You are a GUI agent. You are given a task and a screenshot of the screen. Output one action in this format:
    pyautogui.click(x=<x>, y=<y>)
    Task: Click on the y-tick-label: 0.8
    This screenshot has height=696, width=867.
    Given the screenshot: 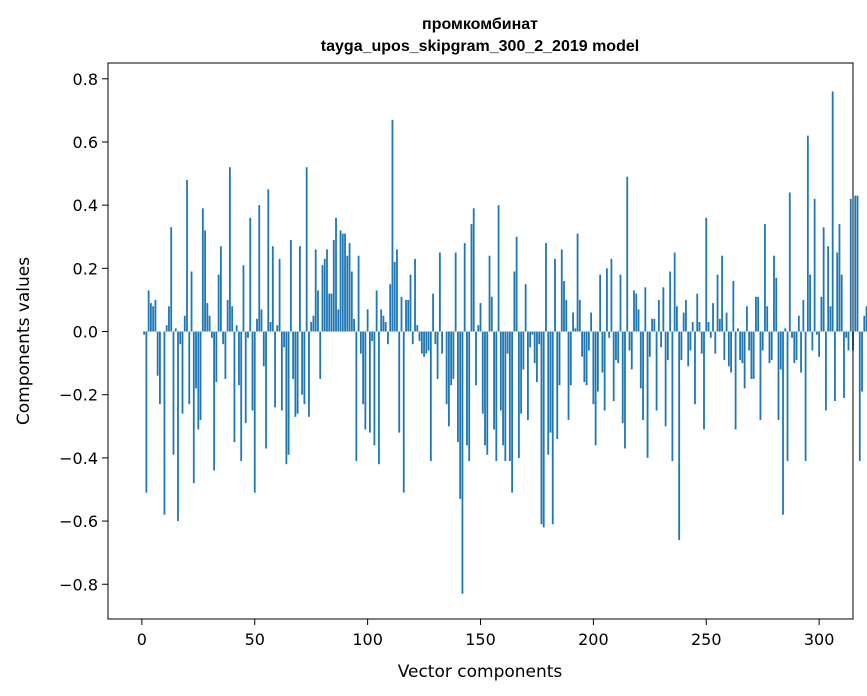 What is the action you would take?
    pyautogui.click(x=85, y=79)
    